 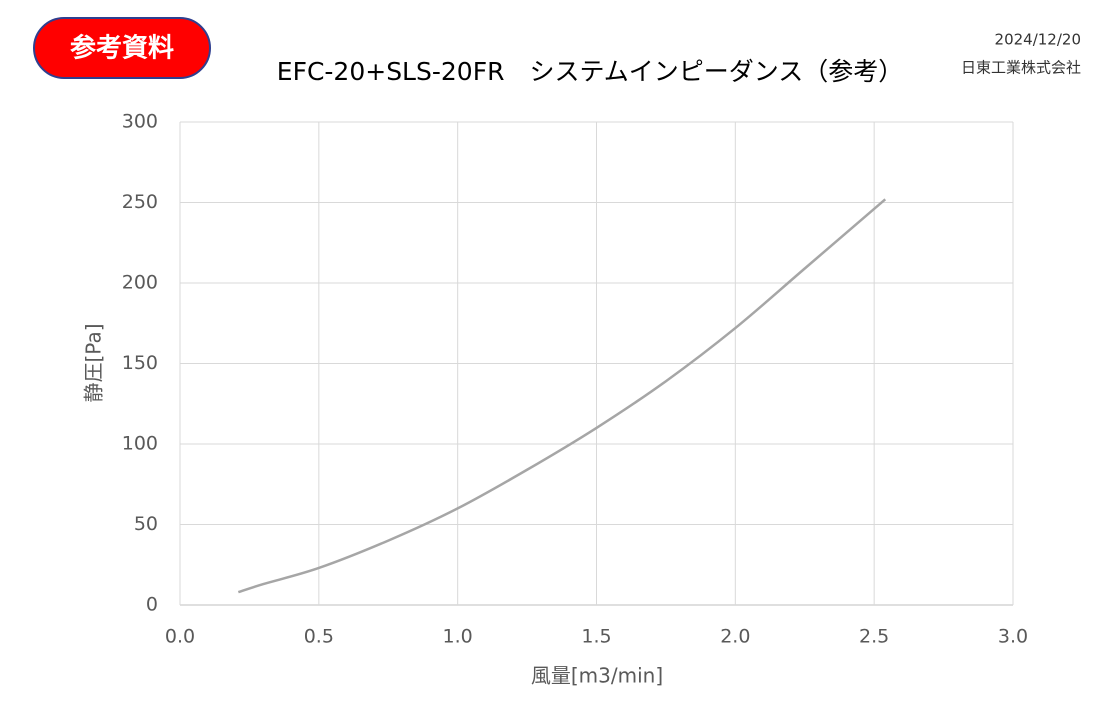 What do you see at coordinates (140, 283) in the screenshot?
I see `y-tick-label: 200` at bounding box center [140, 283].